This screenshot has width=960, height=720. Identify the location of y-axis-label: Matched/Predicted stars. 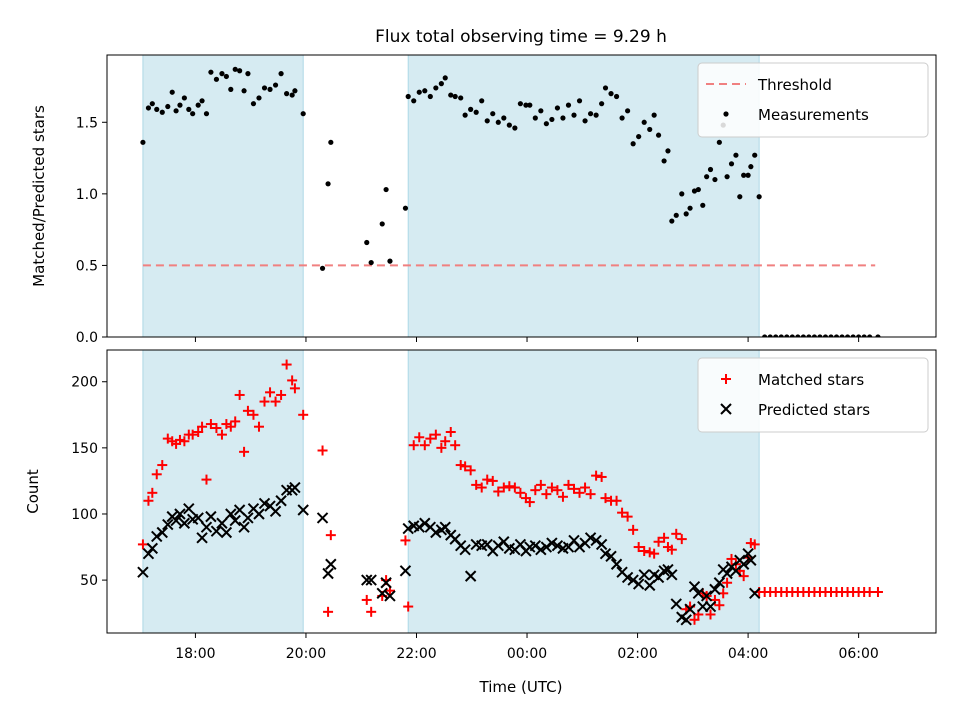
(39, 196).